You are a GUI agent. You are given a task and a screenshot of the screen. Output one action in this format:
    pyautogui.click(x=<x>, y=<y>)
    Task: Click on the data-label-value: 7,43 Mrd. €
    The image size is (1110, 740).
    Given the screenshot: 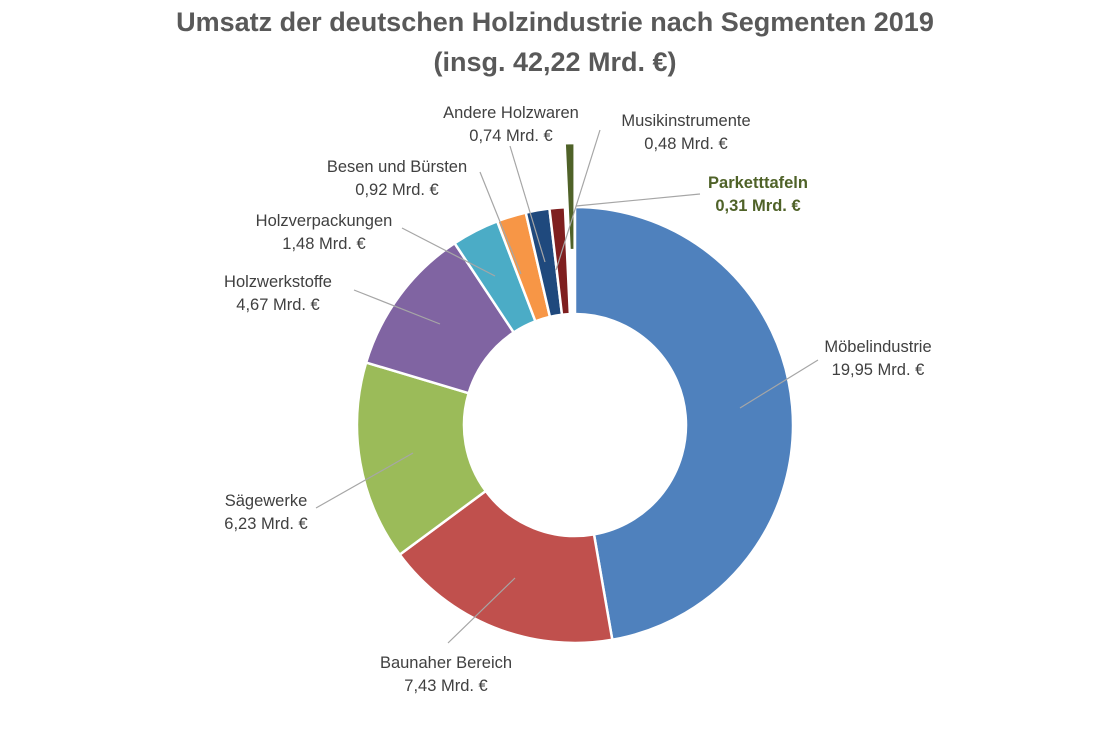 What is the action you would take?
    pyautogui.click(x=445, y=686)
    